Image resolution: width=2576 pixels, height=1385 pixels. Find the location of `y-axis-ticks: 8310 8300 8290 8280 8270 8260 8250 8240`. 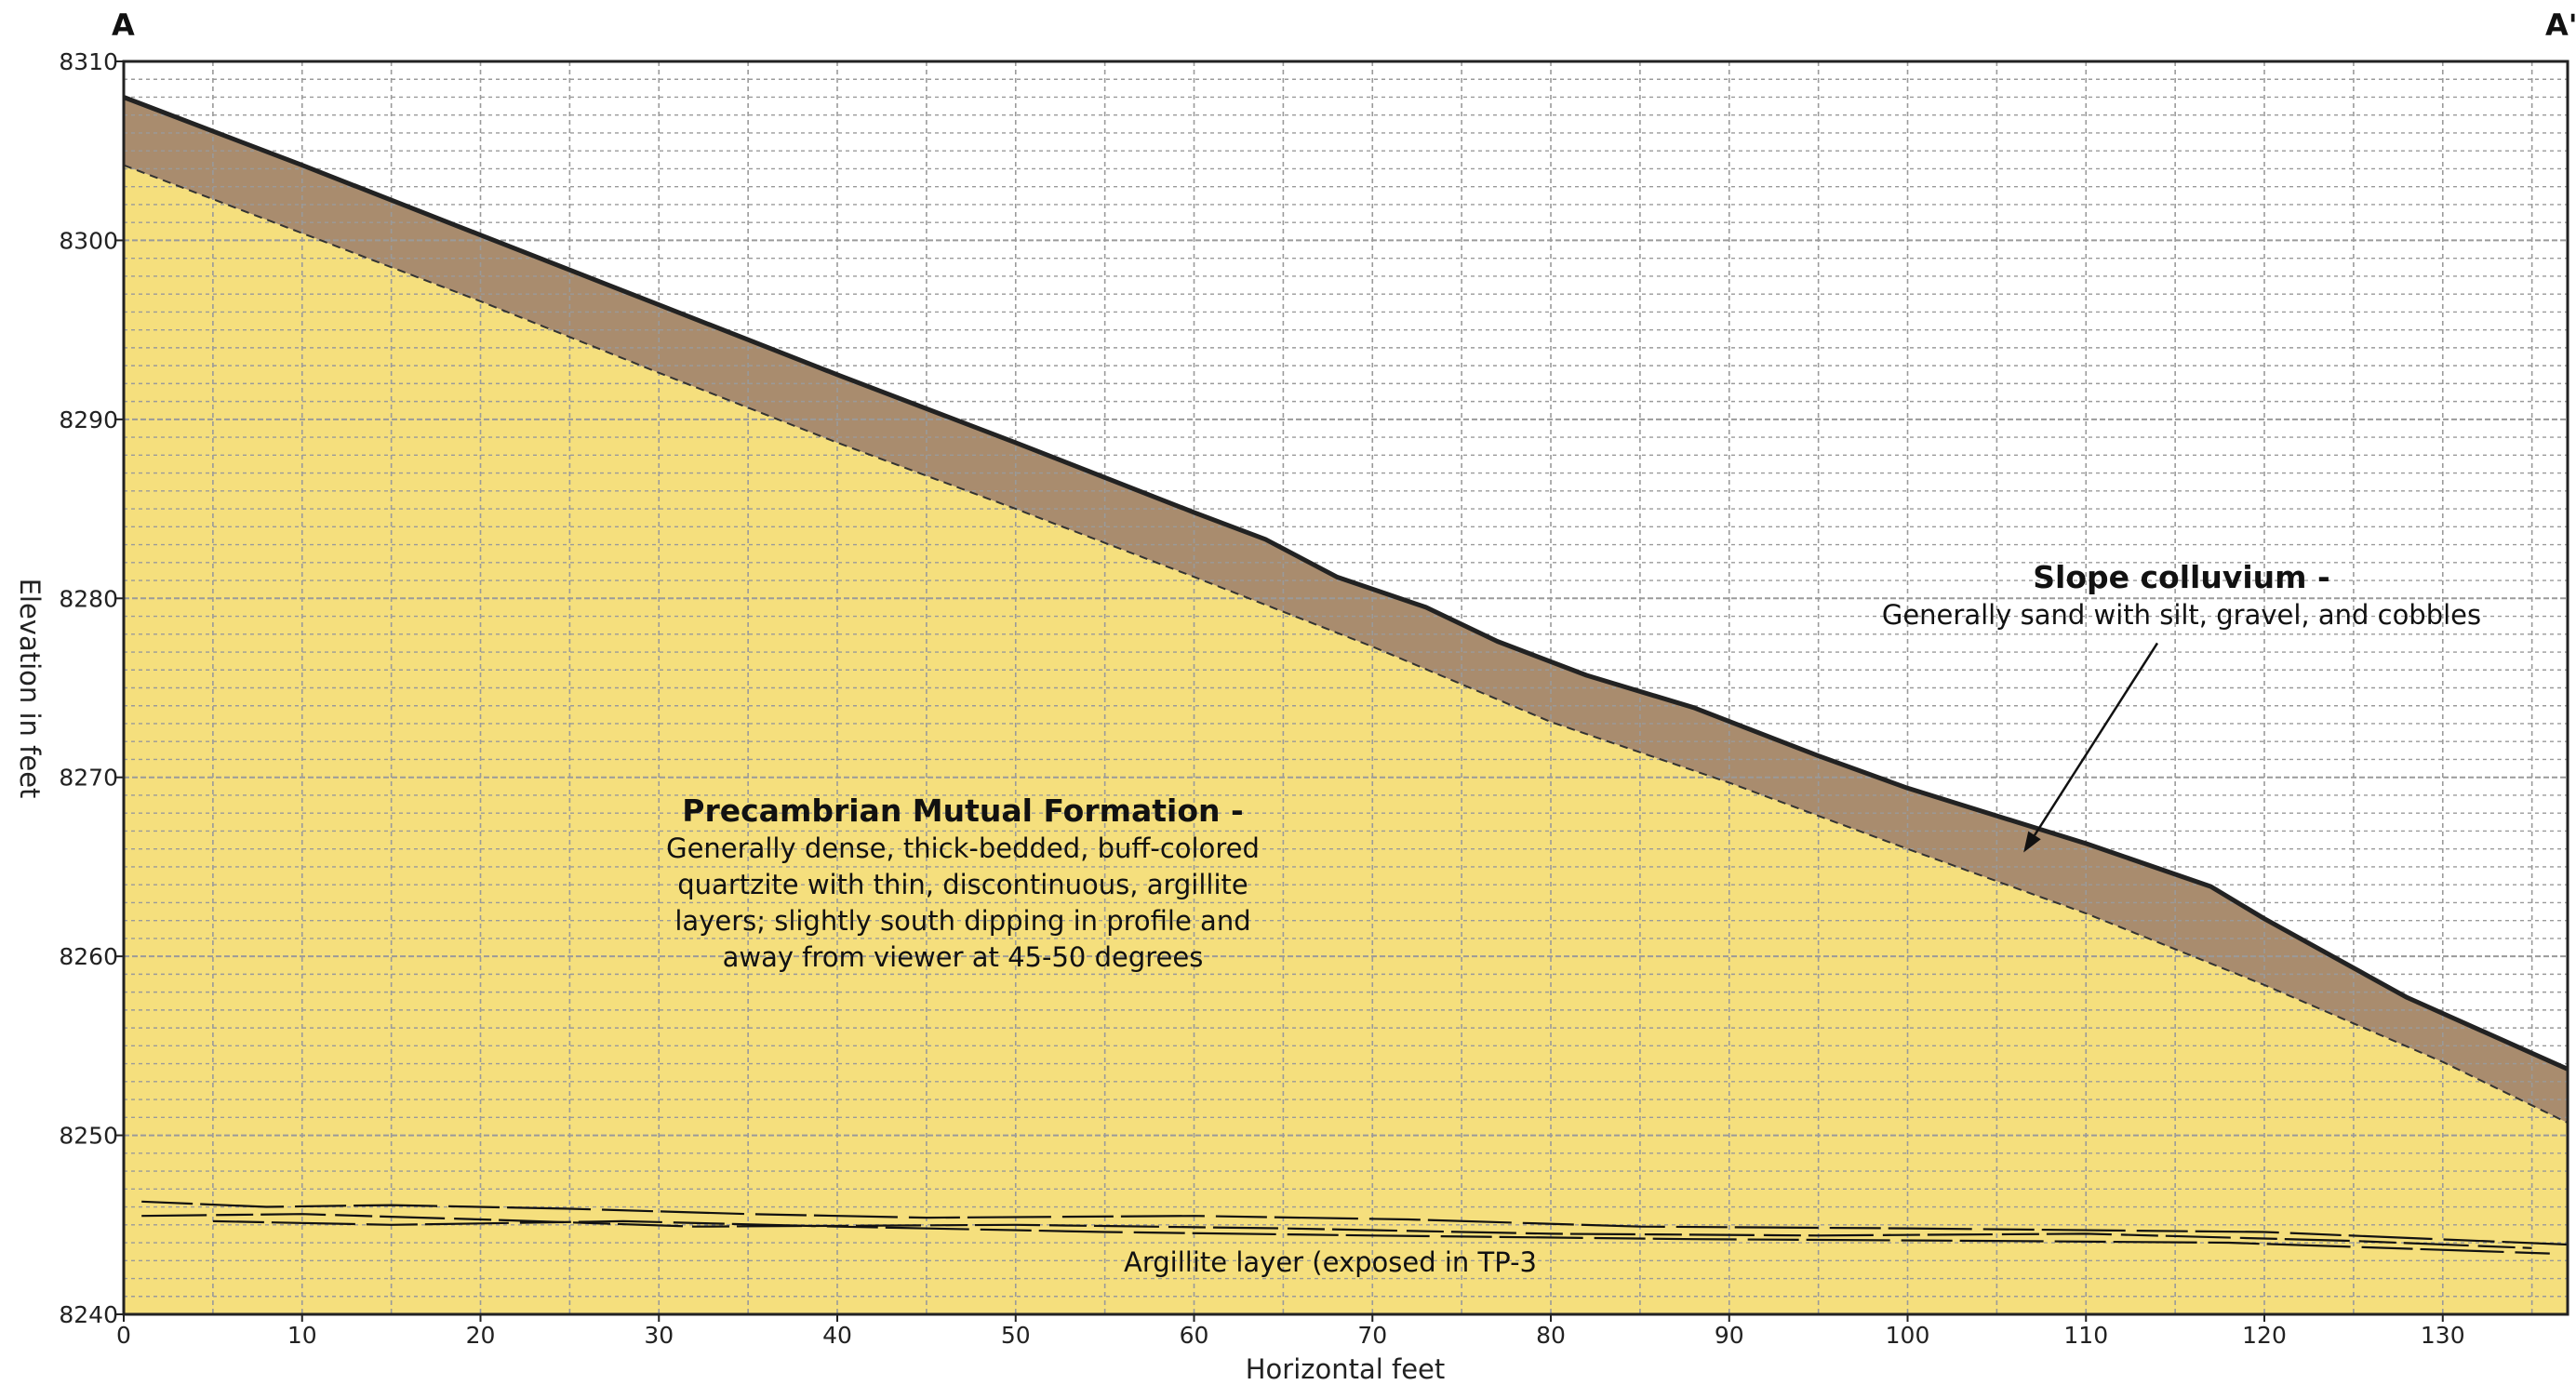

y-axis-ticks: 8310 8300 8290 8280 8270 8260 8250 8240 is located at coordinates (91, 688).